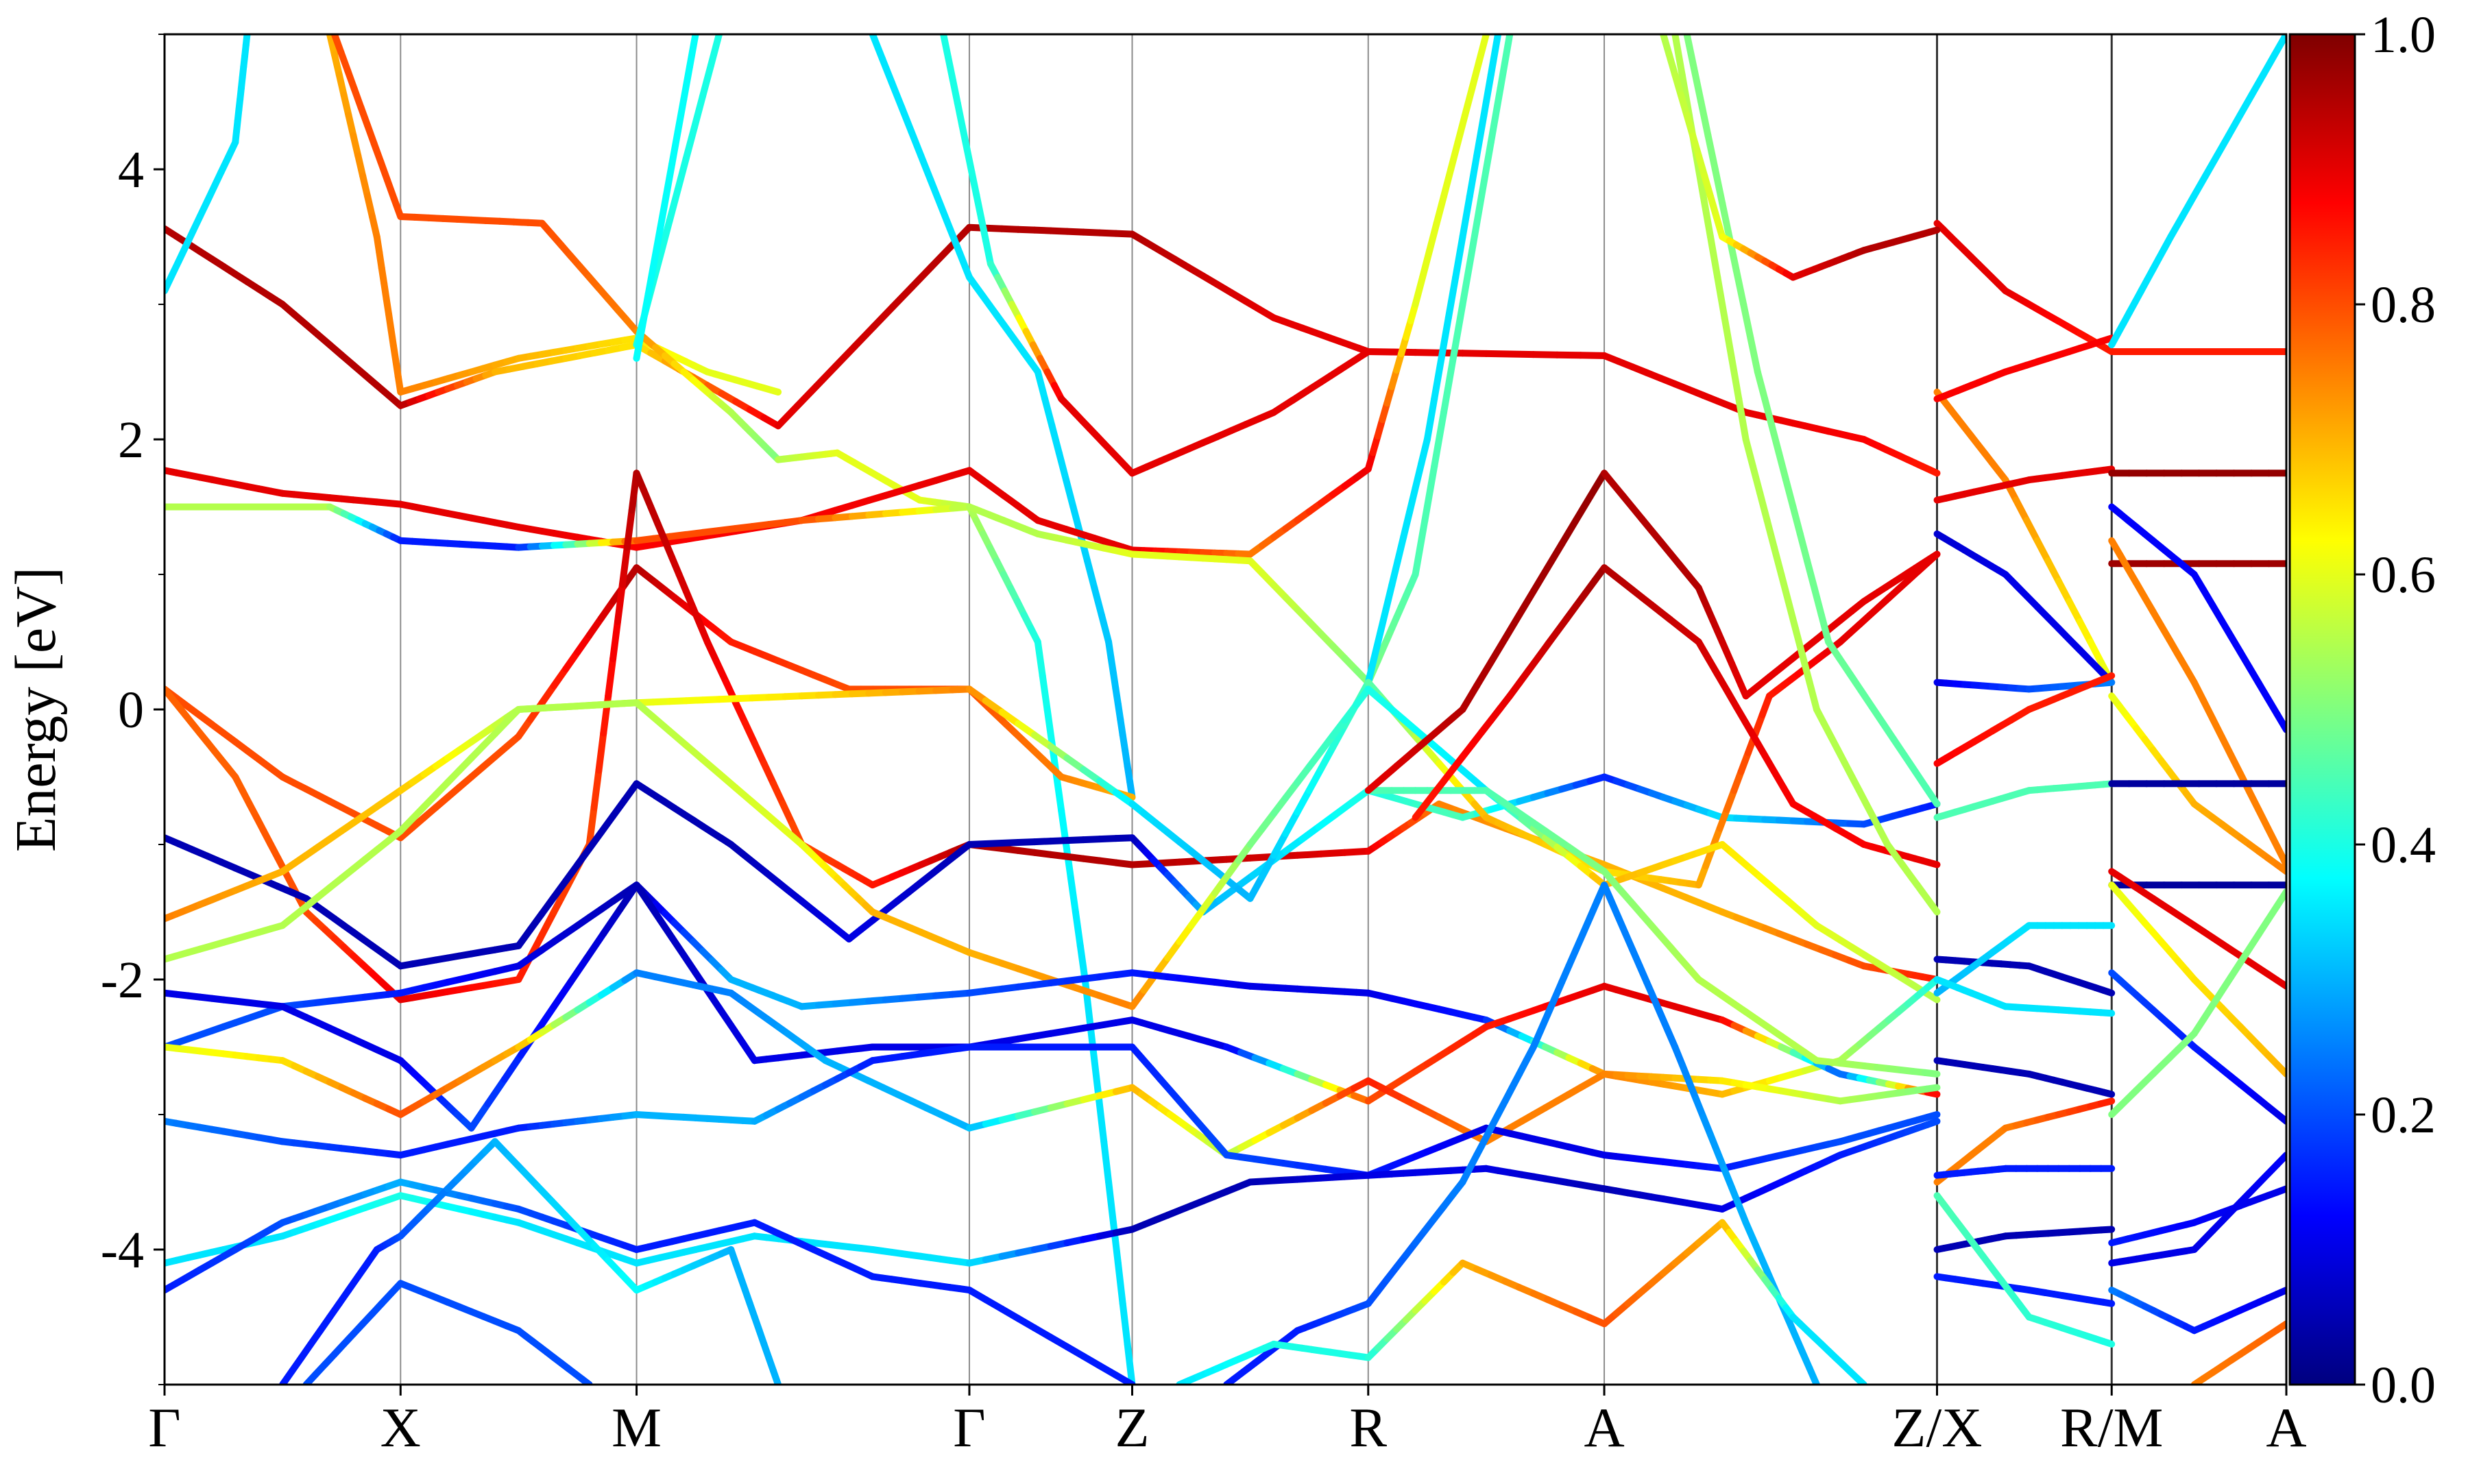 Image resolution: width=2468 pixels, height=1484 pixels. Describe the element at coordinates (2404, 1385) in the screenshot. I see `colorbar-tick-label: 0.0` at that location.